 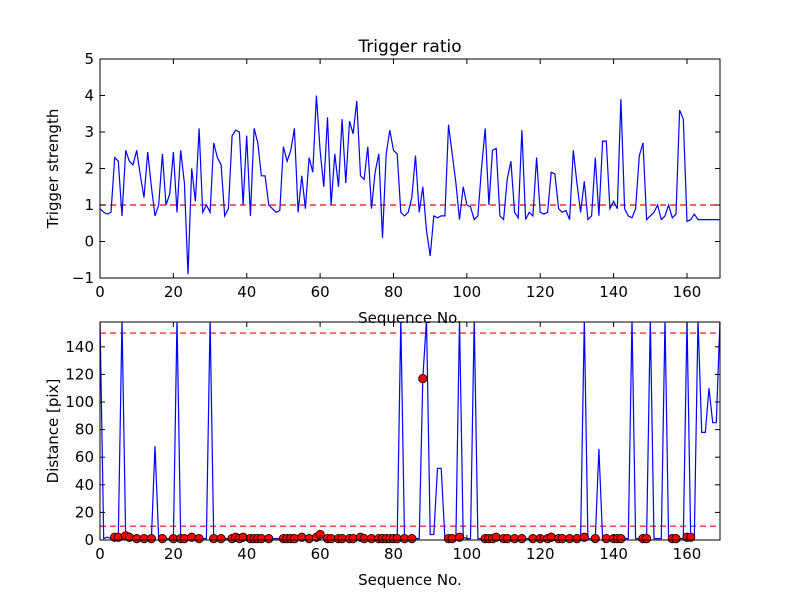 I want to click on y-tick-label: 20, so click(x=84, y=512).